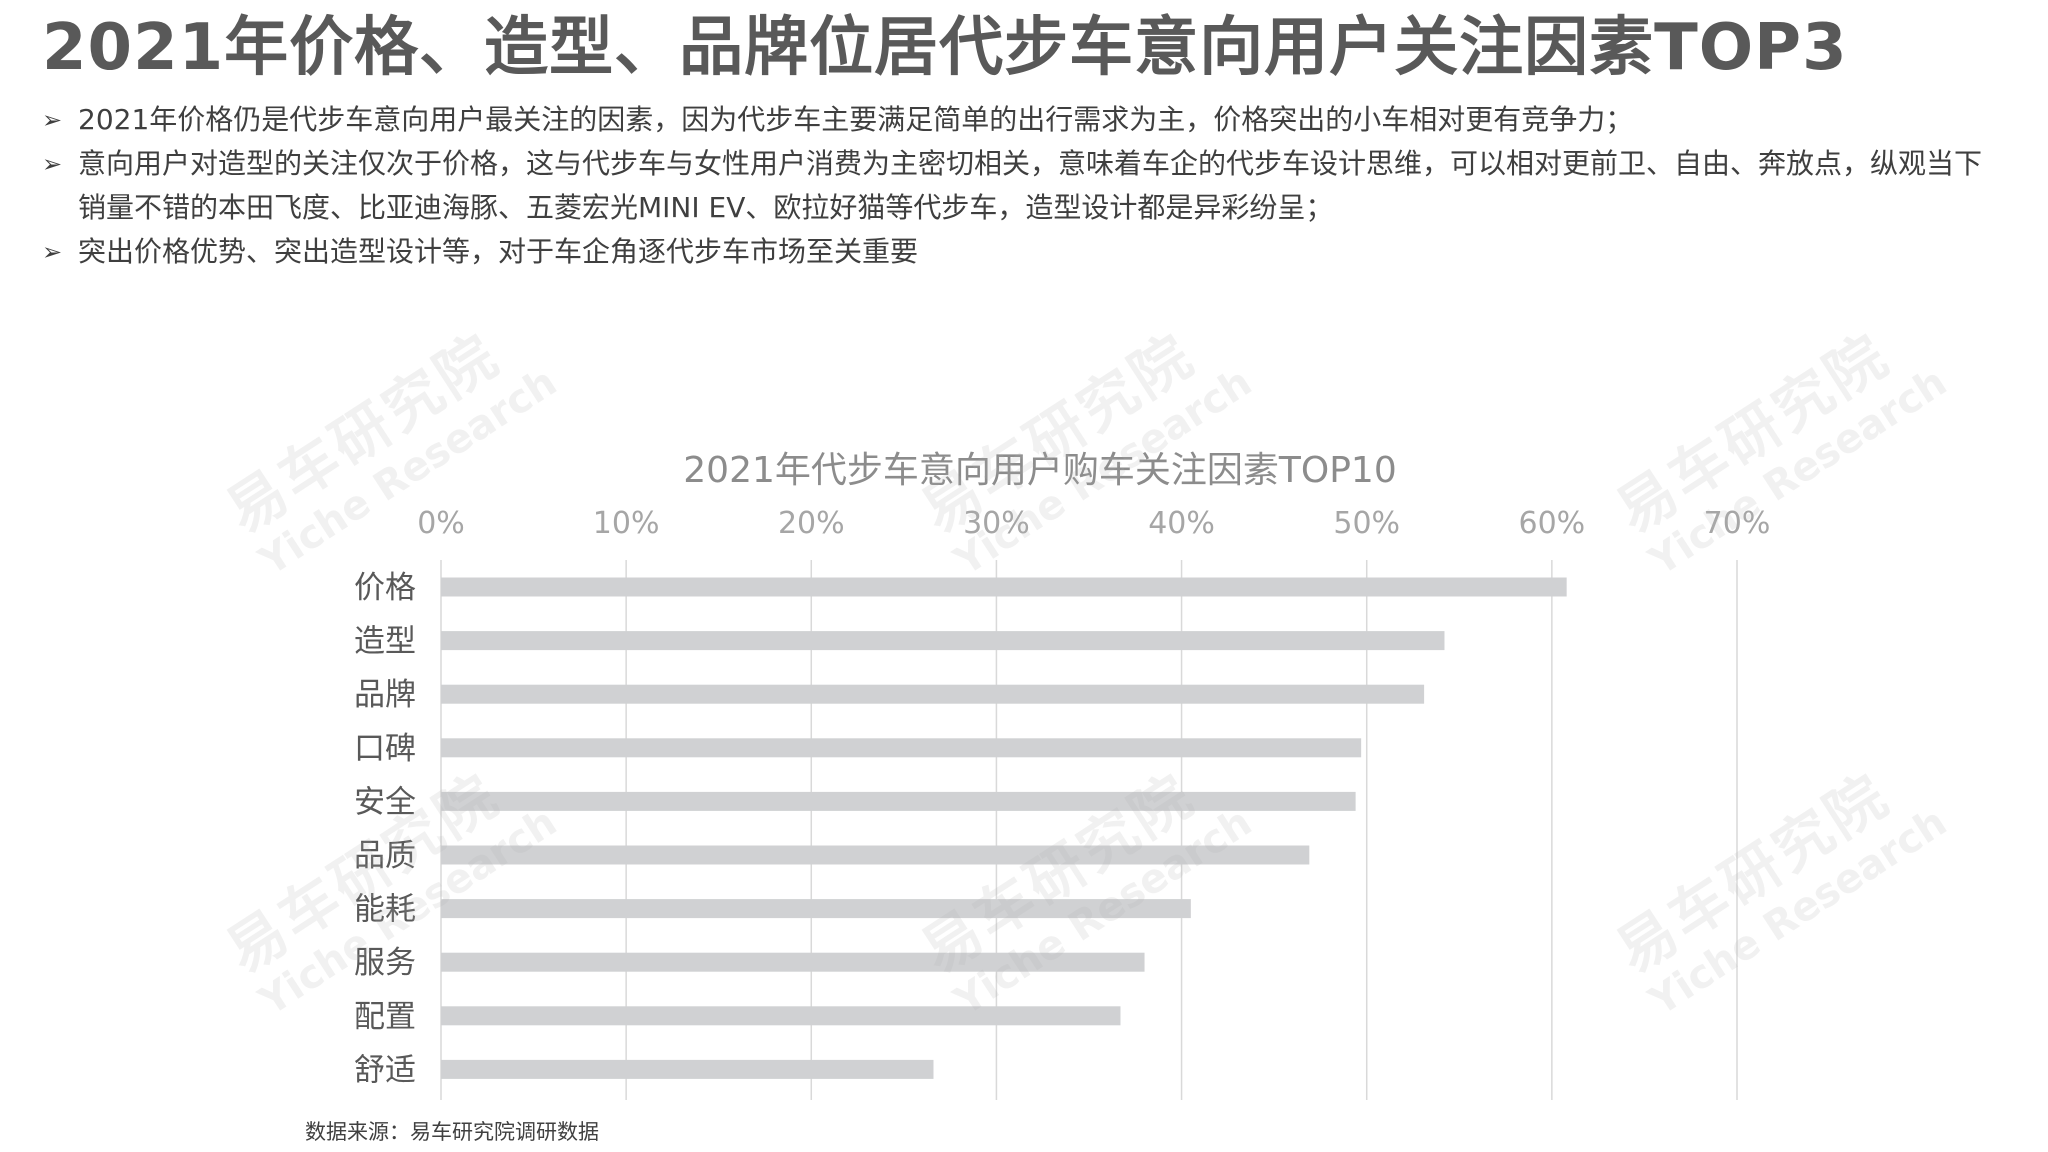 The width and height of the screenshot is (2048, 1152). What do you see at coordinates (452, 1132) in the screenshot?
I see `source-note: 数据来源：易车研究院调研数据` at bounding box center [452, 1132].